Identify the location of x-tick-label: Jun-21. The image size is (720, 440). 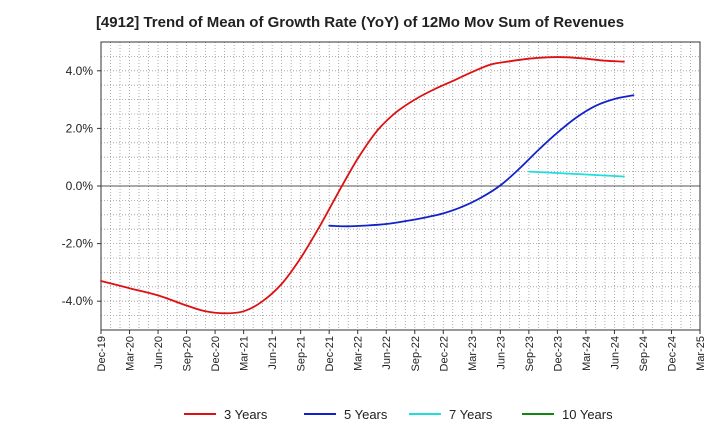
(273, 353).